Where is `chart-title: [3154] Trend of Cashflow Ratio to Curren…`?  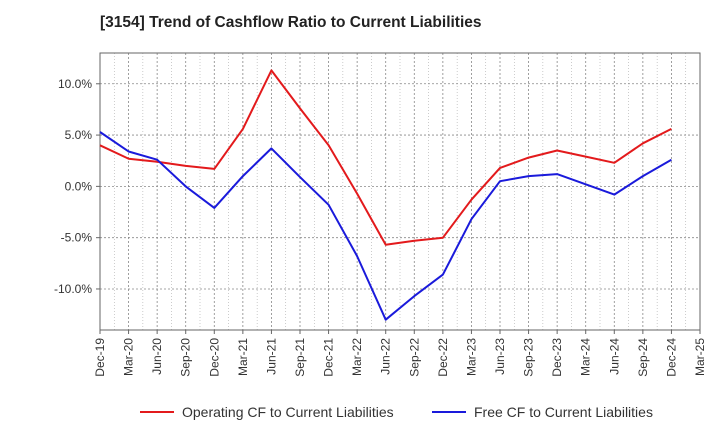 chart-title: [3154] Trend of Cashflow Ratio to Curren… is located at coordinates (291, 22).